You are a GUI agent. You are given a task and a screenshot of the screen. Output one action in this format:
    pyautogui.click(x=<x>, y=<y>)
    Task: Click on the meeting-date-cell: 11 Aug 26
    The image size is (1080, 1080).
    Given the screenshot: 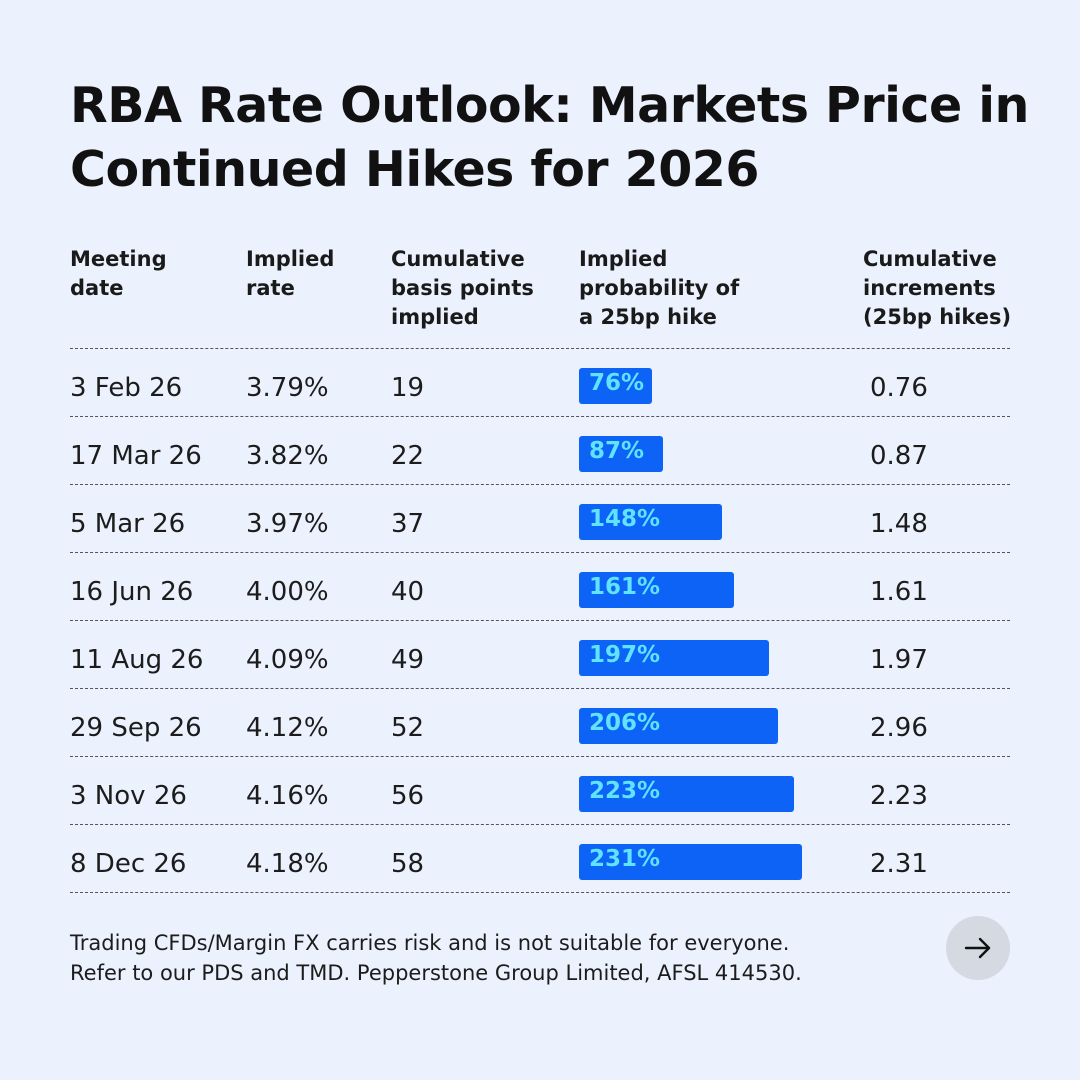 What is the action you would take?
    pyautogui.click(x=137, y=660)
    